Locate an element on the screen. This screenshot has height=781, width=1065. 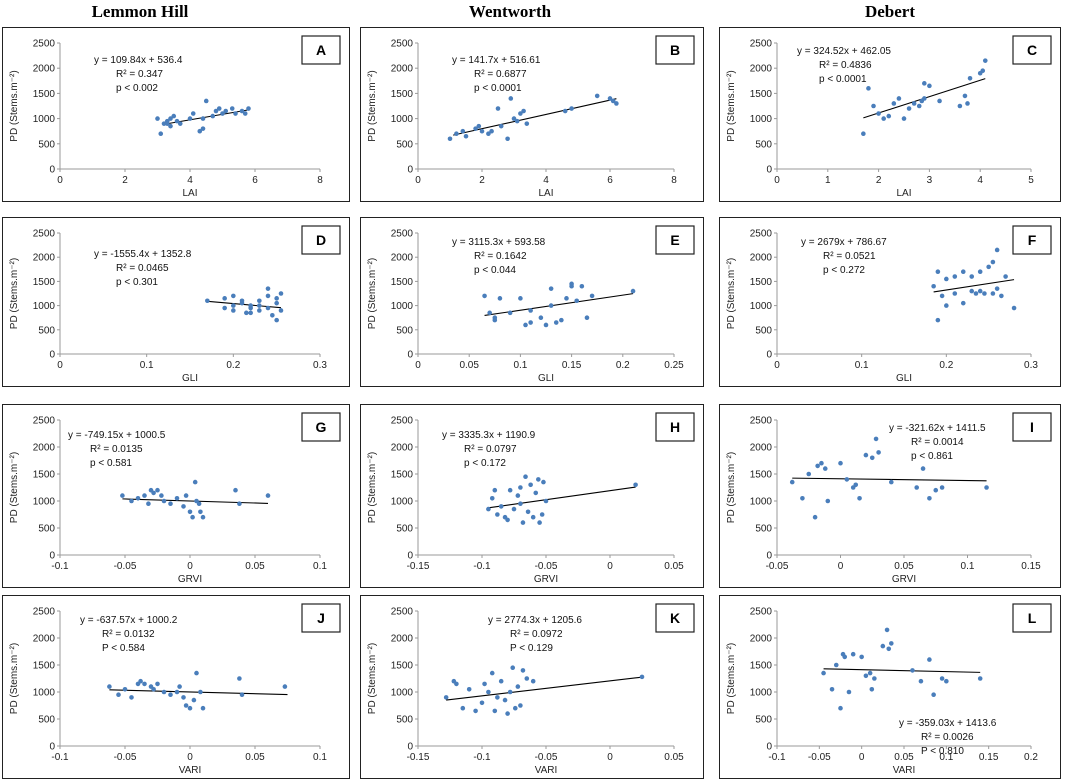
regression-stat-b: R² = 0.6877 is located at coordinates (500, 74).